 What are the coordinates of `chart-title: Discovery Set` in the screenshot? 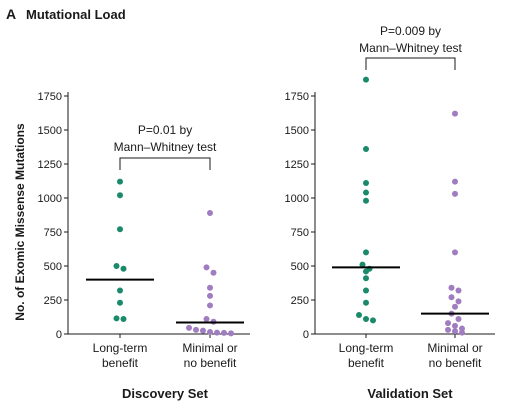 It's located at (165, 393).